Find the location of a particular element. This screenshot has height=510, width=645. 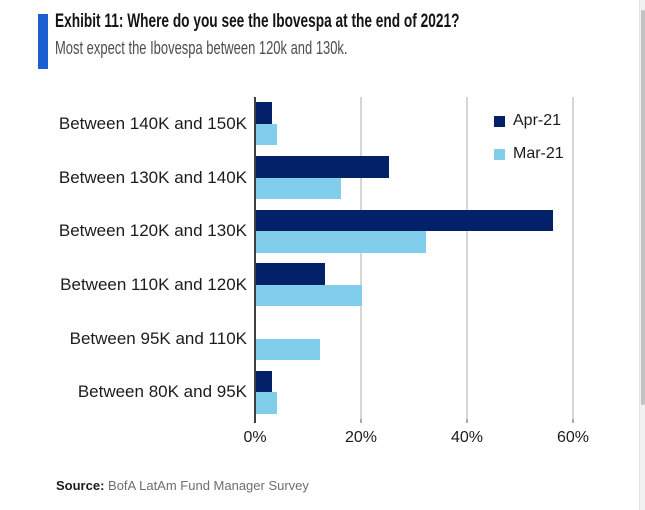

bar-mar-21-row3 is located at coordinates (341, 242).